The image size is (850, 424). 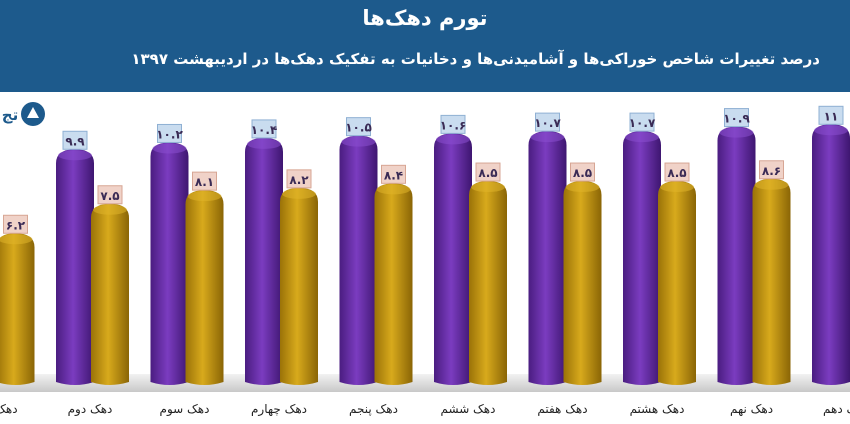 I want to click on data-label: ۱۱, so click(x=831, y=116).